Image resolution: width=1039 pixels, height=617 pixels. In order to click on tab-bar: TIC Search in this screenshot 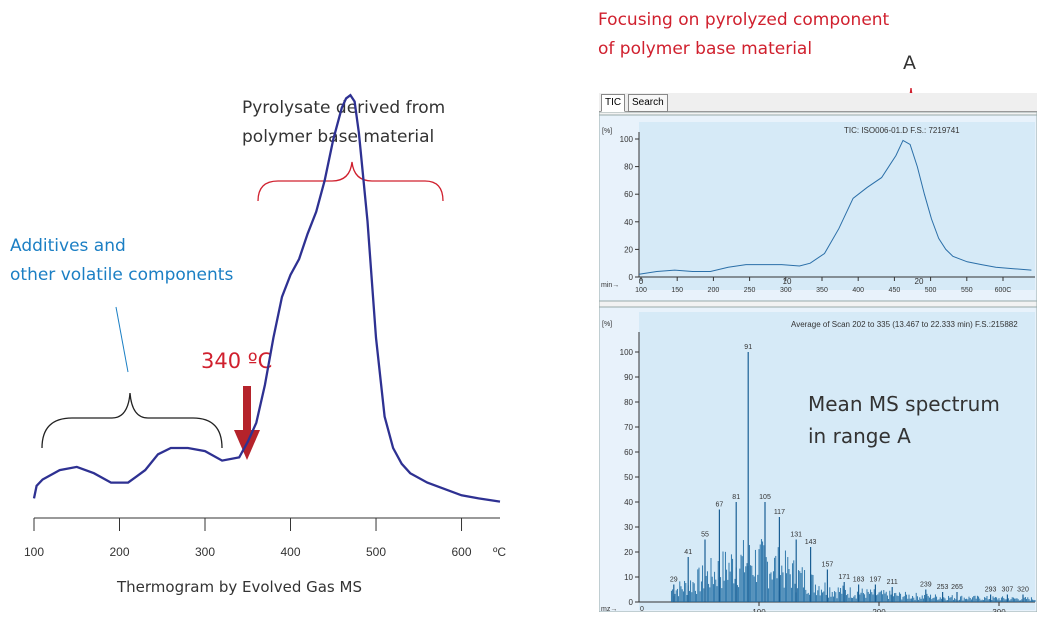, I will do `click(818, 102)`.